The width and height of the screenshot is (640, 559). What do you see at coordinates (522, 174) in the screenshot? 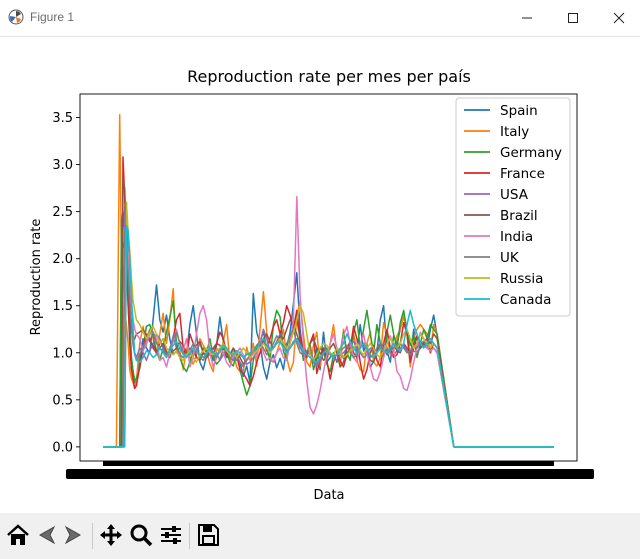
I see `legend-label-france: France` at bounding box center [522, 174].